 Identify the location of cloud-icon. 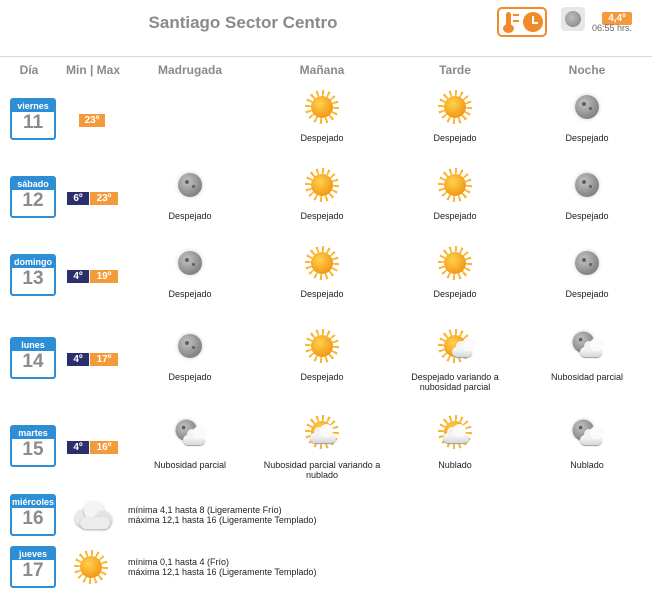
(93, 515).